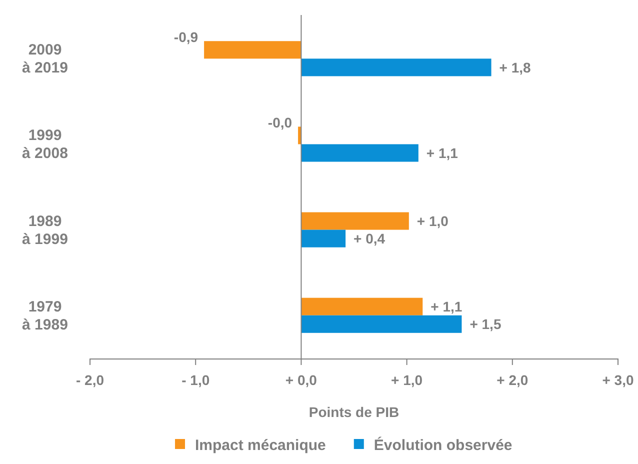 The image size is (638, 464). What do you see at coordinates (45, 59) in the screenshot?
I see `y-tick-label: 2009 à 2019` at bounding box center [45, 59].